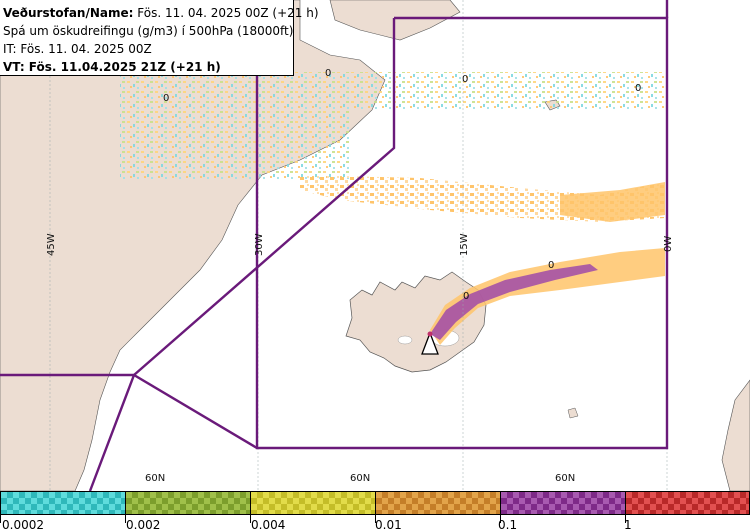 This screenshot has height=532, width=750. Describe the element at coordinates (51, 244) in the screenshot. I see `meridian-label-45w: 45W` at that location.